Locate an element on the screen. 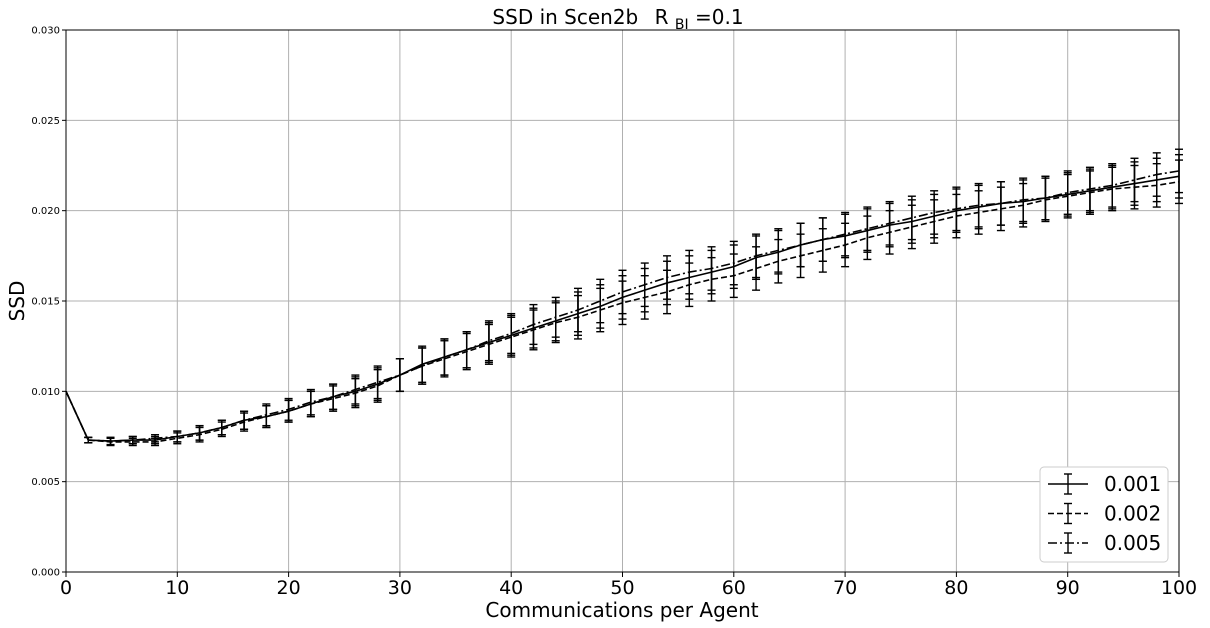 Image resolution: width=1210 pixels, height=628 pixels. chart-title-math-base: R is located at coordinates (662, 17).